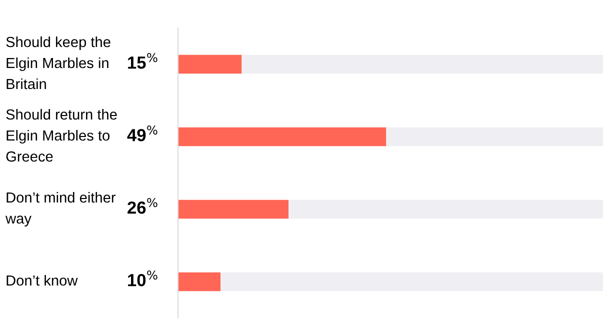  What do you see at coordinates (42, 280) in the screenshot?
I see `y-tick-label: Don’t know` at bounding box center [42, 280].